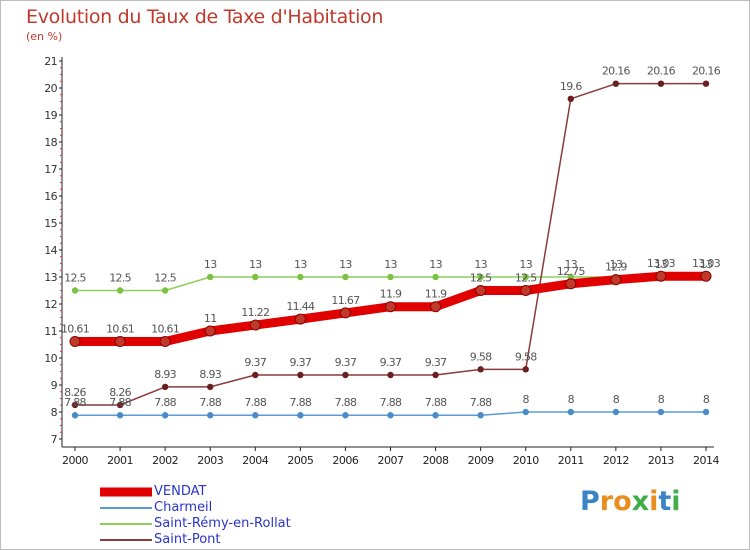 Image resolution: width=750 pixels, height=550 pixels. What do you see at coordinates (50, 358) in the screenshot?
I see `y-tick-label: 10` at bounding box center [50, 358].